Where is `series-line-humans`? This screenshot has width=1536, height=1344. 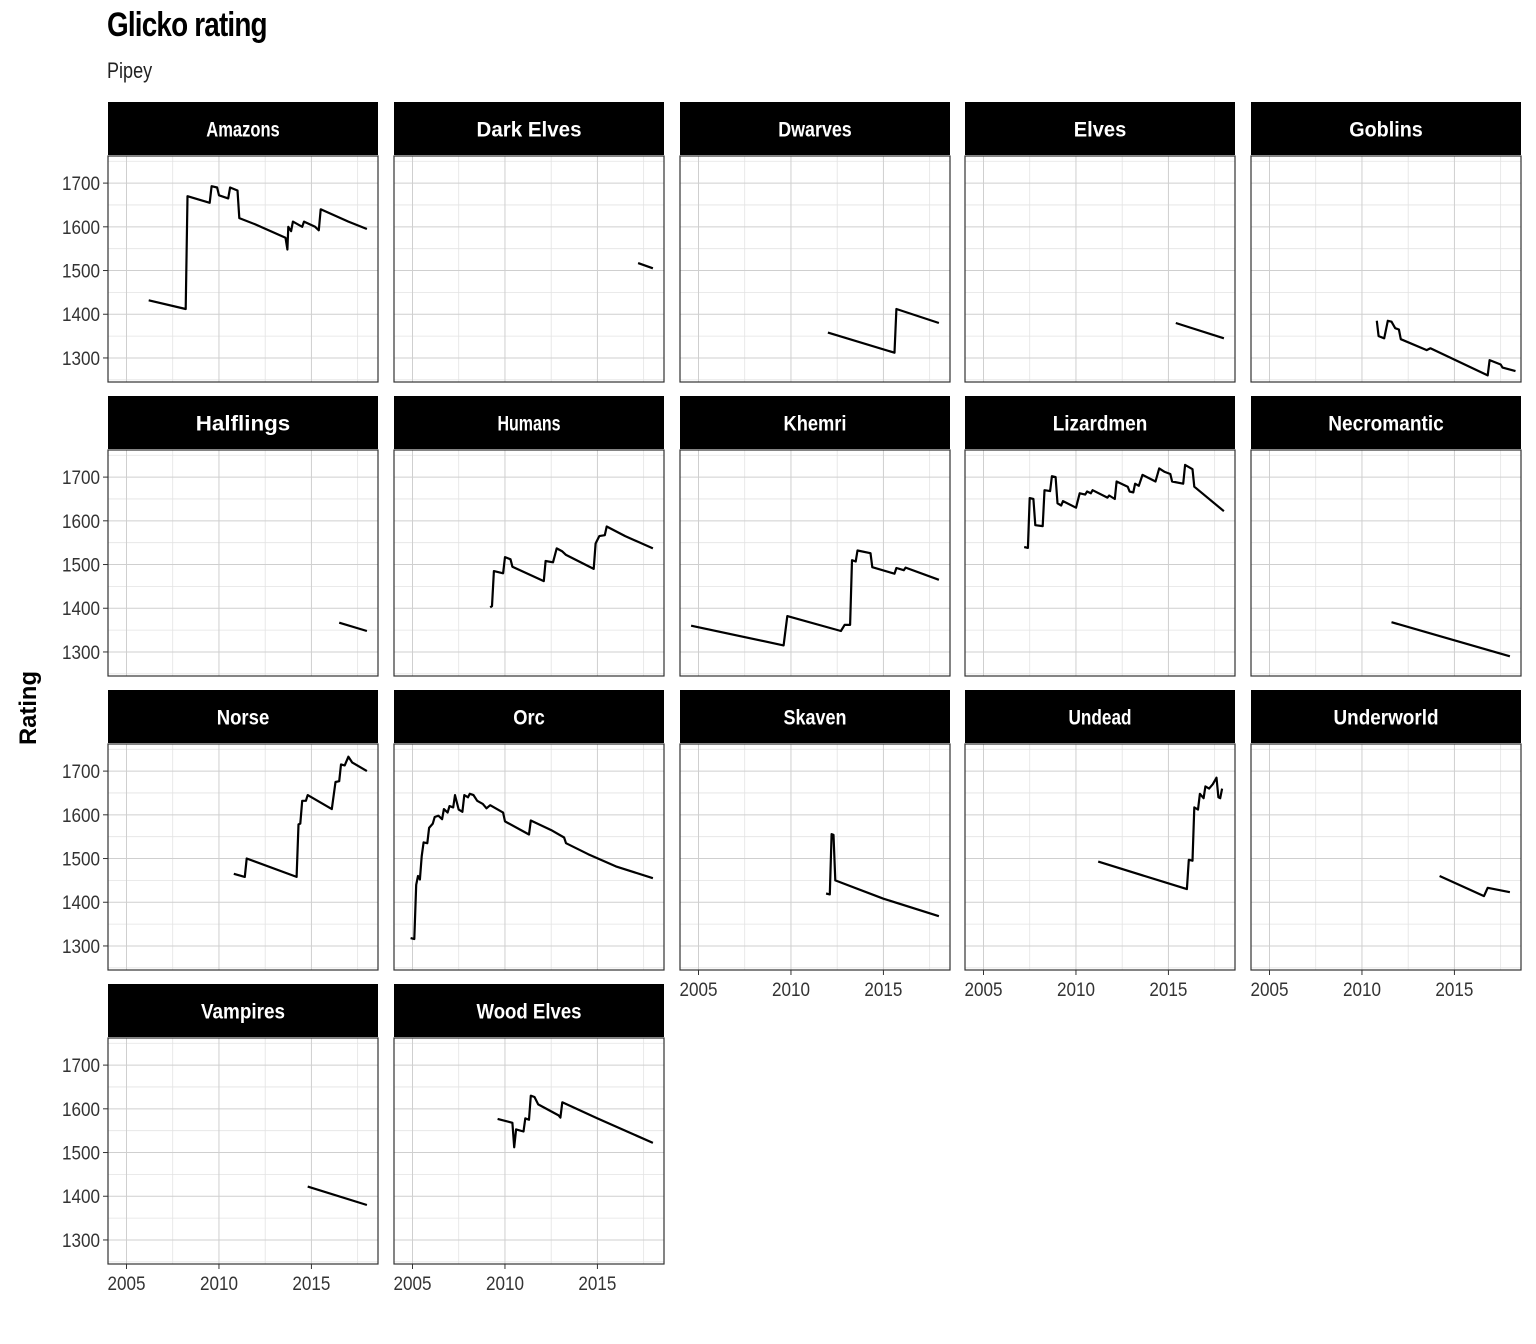 series-line-humans is located at coordinates (571, 567).